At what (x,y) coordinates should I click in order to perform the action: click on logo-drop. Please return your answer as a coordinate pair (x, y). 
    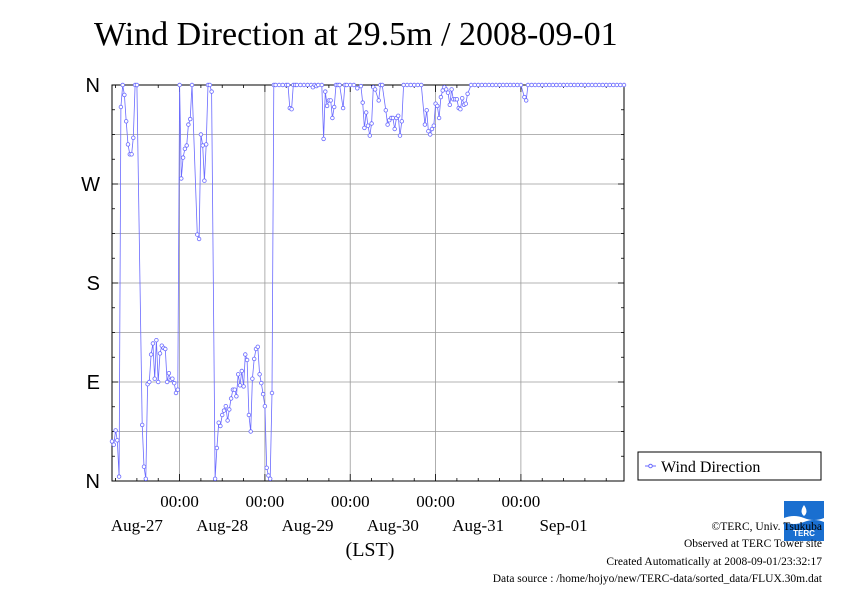
    Looking at the image, I should click on (804, 510).